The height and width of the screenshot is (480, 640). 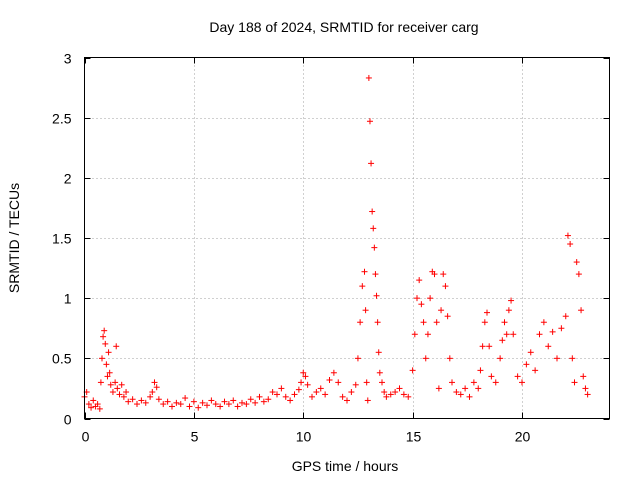 What do you see at coordinates (68, 299) in the screenshot?
I see `y-tick-label: 1` at bounding box center [68, 299].